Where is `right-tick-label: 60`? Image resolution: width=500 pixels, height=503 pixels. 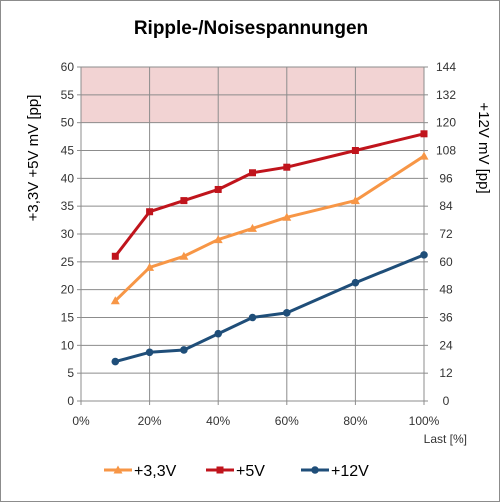 right-tick-label: 60 is located at coordinates (446, 262).